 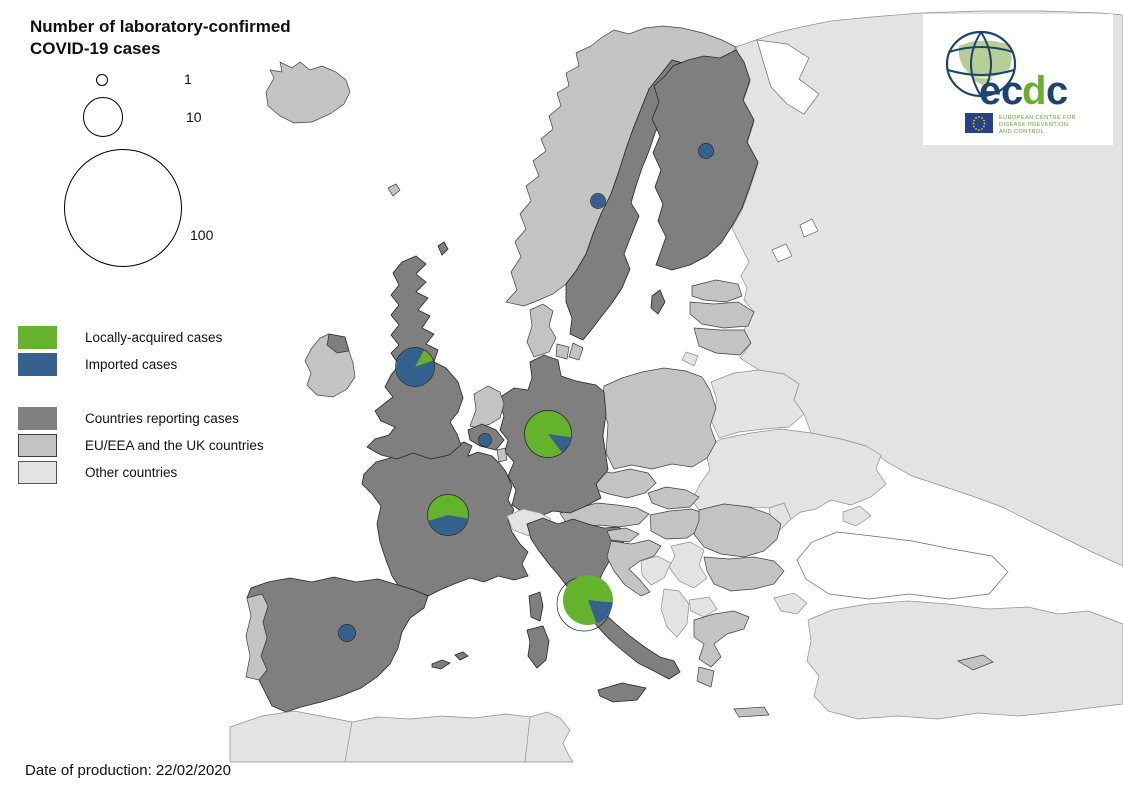 I want to click on case-type-legend: Locally-acquired cases Imported cases, so click(x=120, y=353).